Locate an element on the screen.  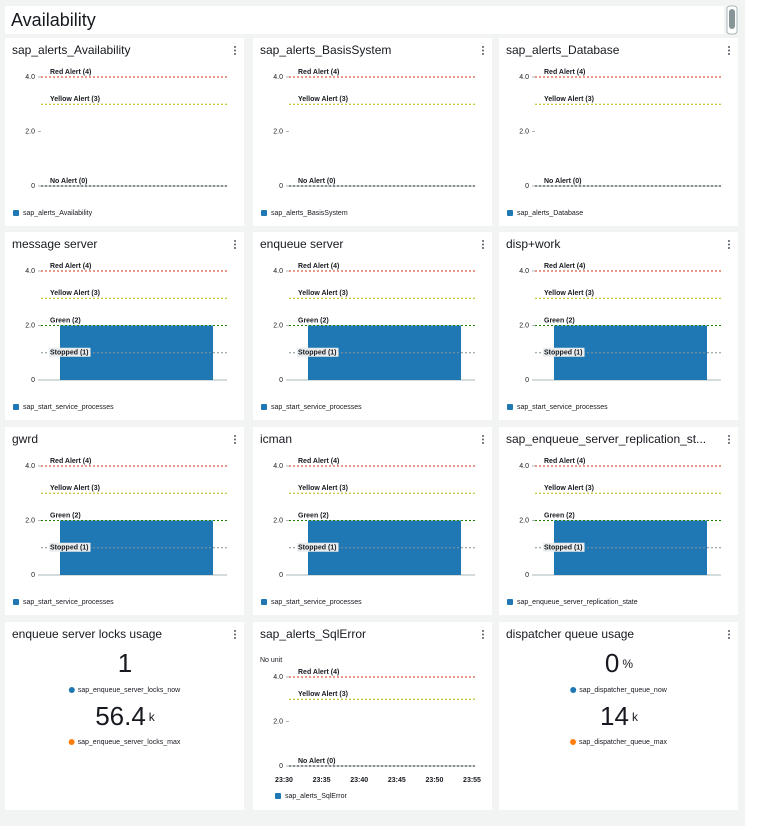
dashboard-title: Availability is located at coordinates (53, 20).